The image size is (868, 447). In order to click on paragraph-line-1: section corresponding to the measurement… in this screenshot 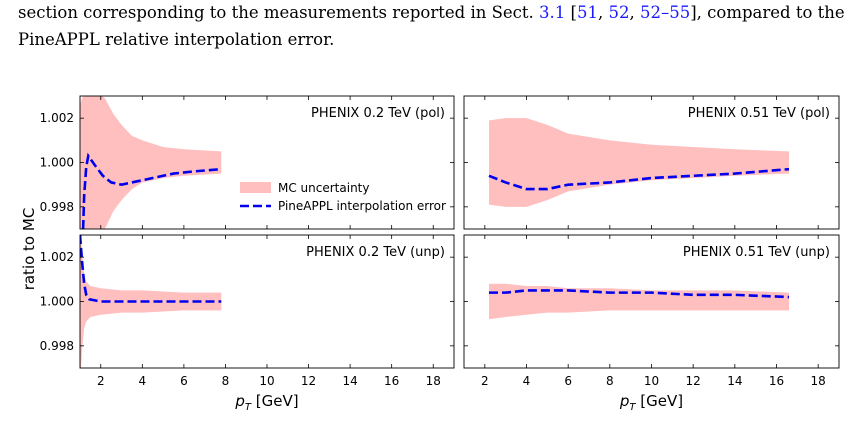, I will do `click(431, 12)`.